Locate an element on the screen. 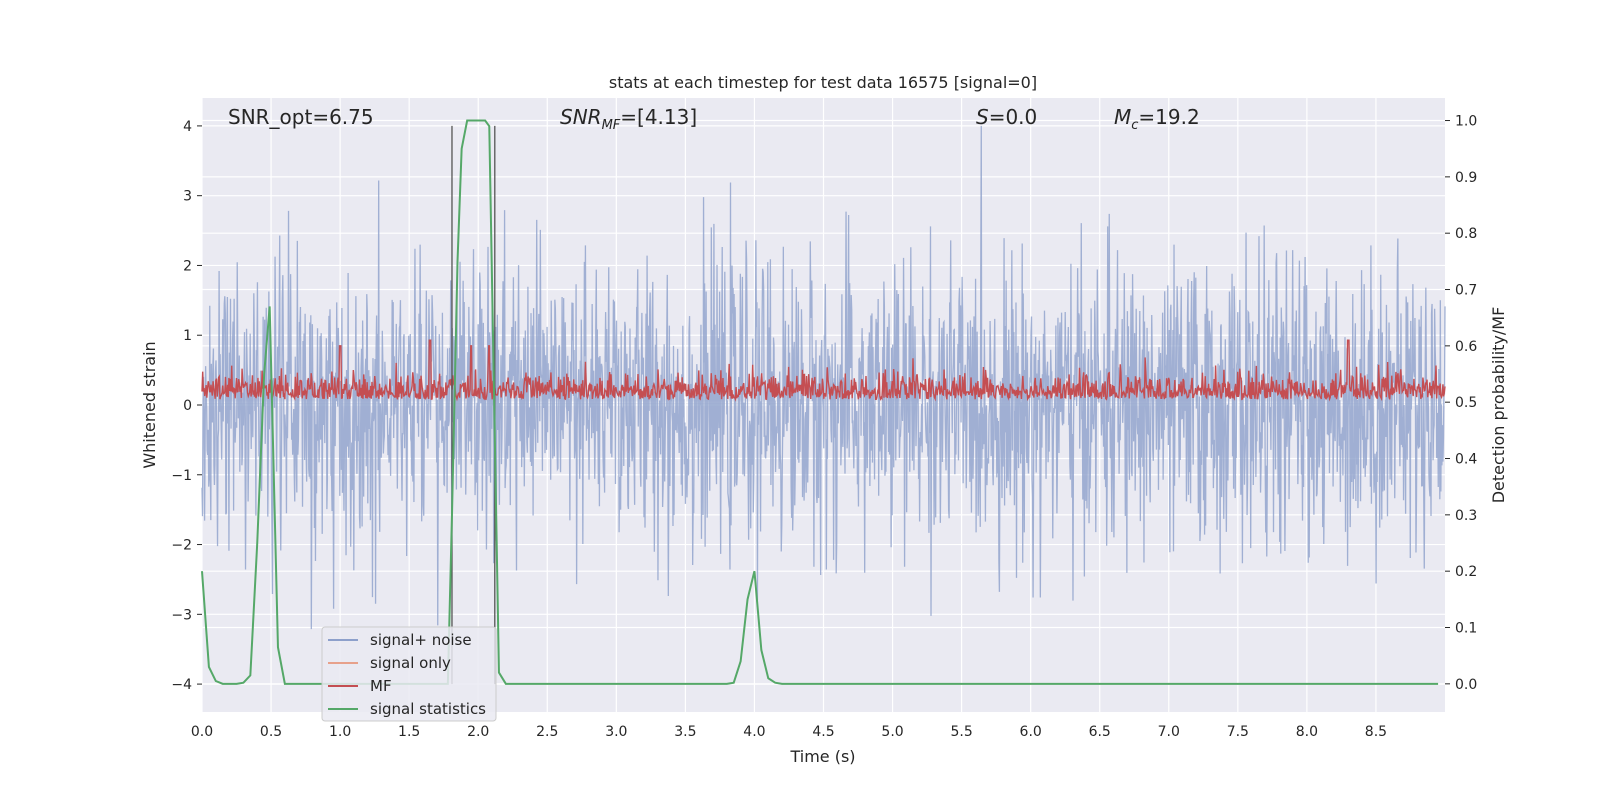 This screenshot has width=1600, height=800. y-right-tick-label: 0.3 is located at coordinates (1466, 516).